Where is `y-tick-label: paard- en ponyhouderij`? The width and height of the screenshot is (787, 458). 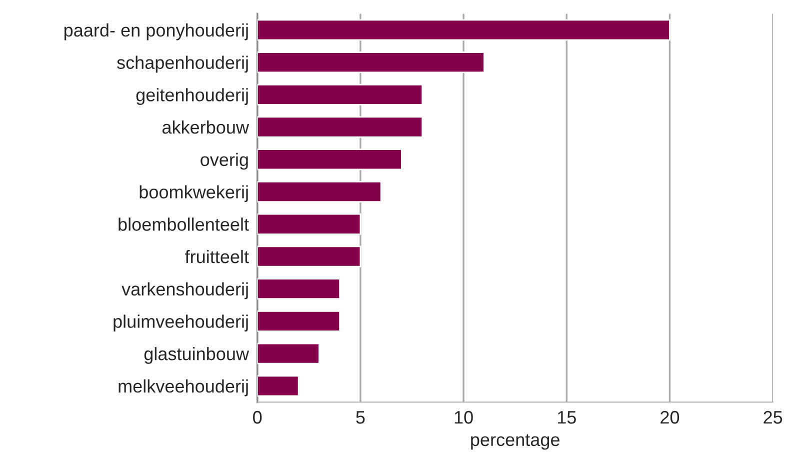
y-tick-label: paard- en ponyhouderij is located at coordinates (156, 31).